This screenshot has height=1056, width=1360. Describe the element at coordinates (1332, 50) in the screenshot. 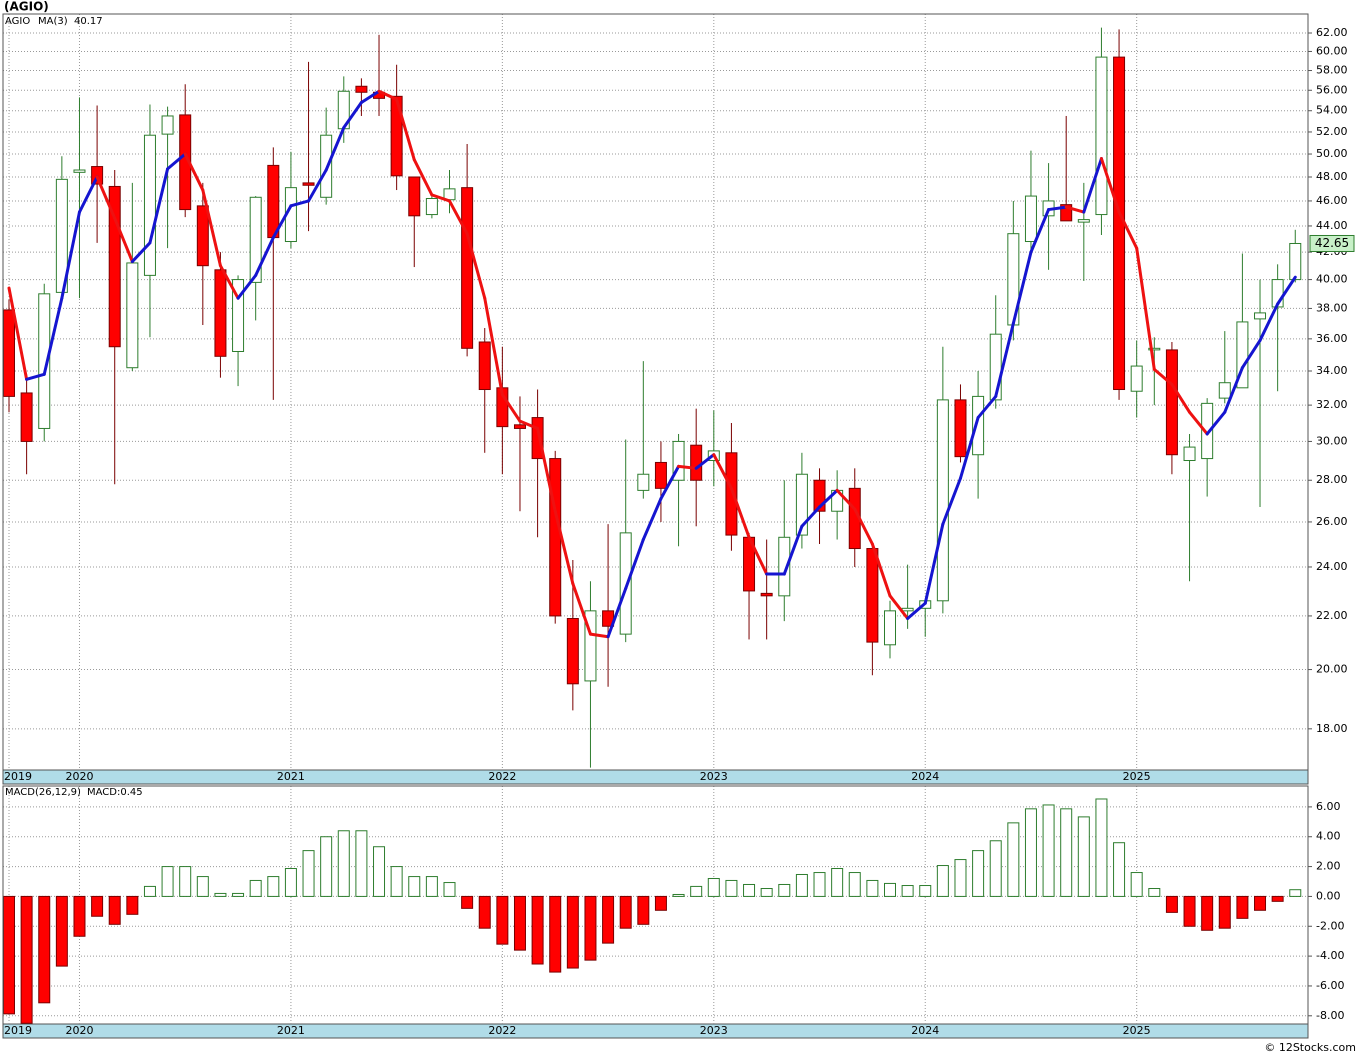

I see `y-tick-label: 60.00` at that location.